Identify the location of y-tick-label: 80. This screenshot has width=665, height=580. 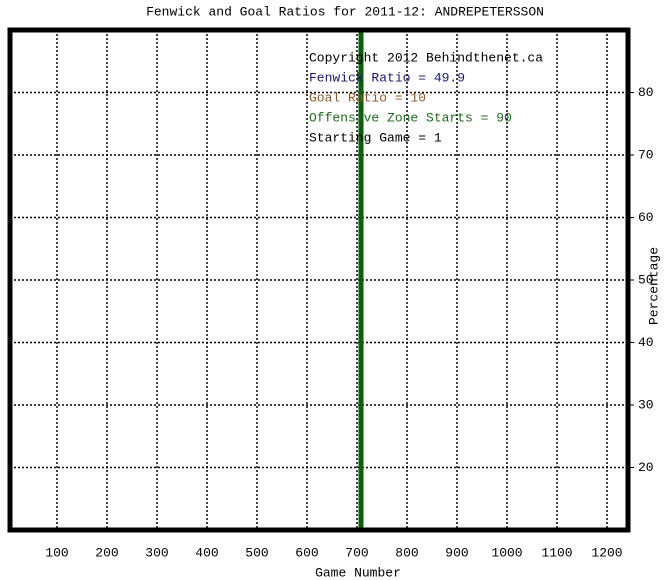
(646, 92).